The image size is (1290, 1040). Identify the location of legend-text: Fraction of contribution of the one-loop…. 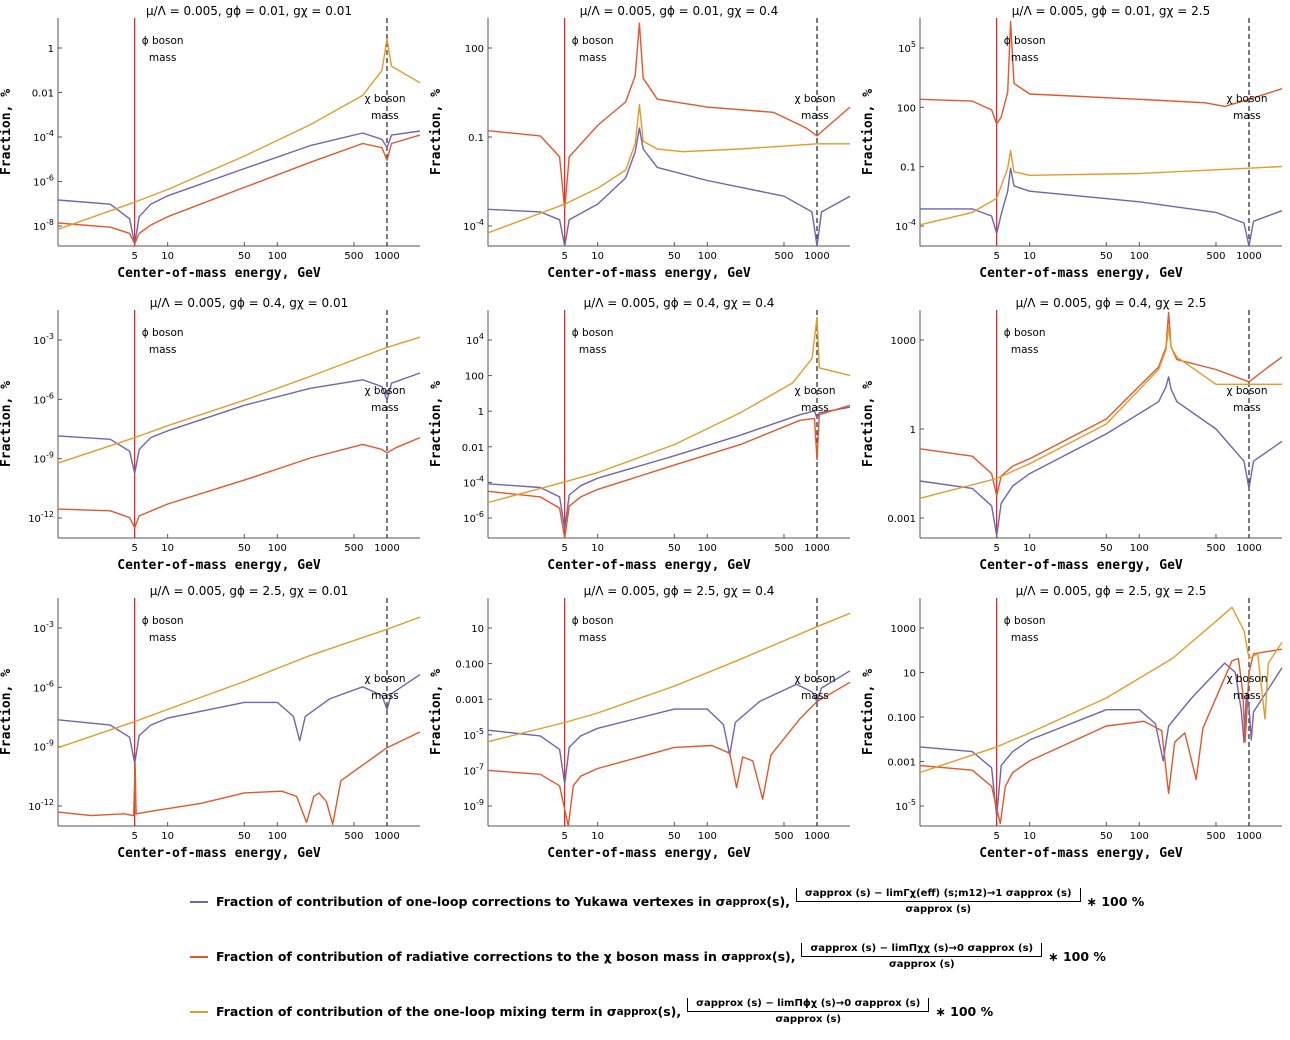
(416, 1011).